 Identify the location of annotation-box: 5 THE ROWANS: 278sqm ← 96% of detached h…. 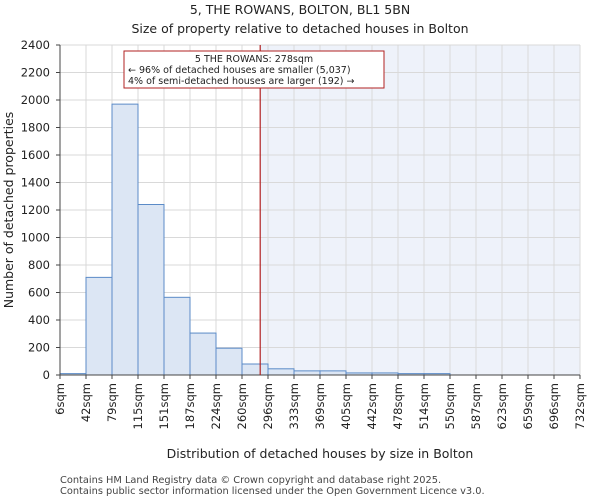
(254, 69).